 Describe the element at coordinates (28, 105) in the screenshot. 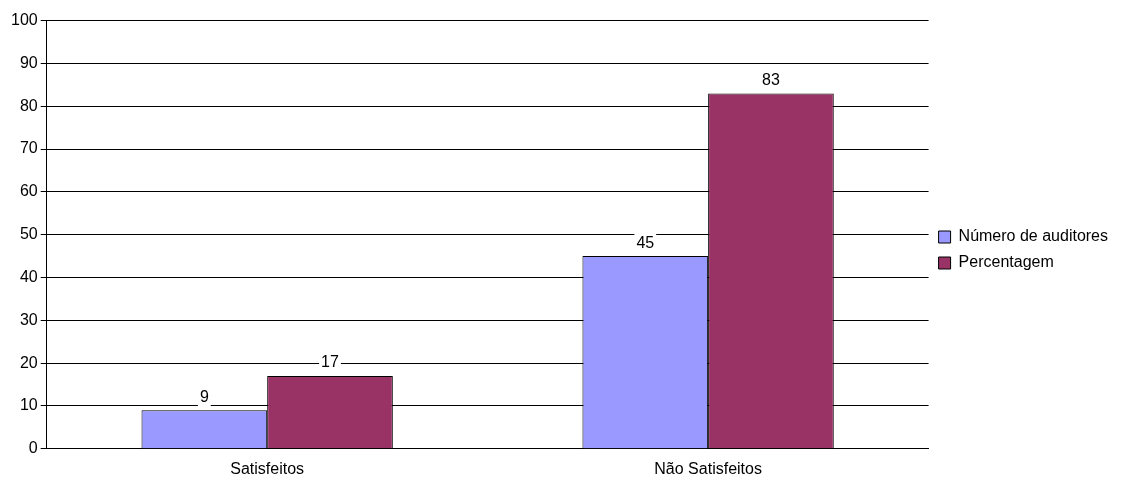

I see `y-tick-label: 80` at that location.